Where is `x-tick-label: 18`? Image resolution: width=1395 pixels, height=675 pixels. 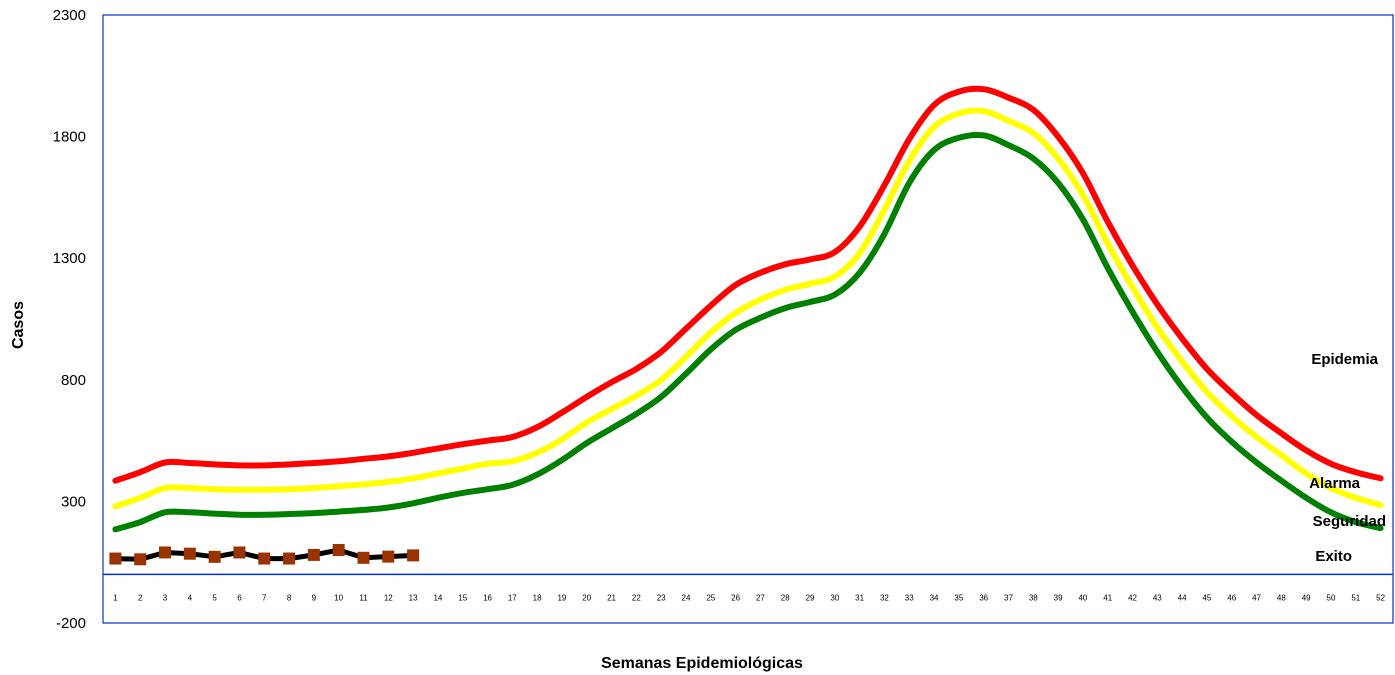 x-tick-label: 18 is located at coordinates (537, 597).